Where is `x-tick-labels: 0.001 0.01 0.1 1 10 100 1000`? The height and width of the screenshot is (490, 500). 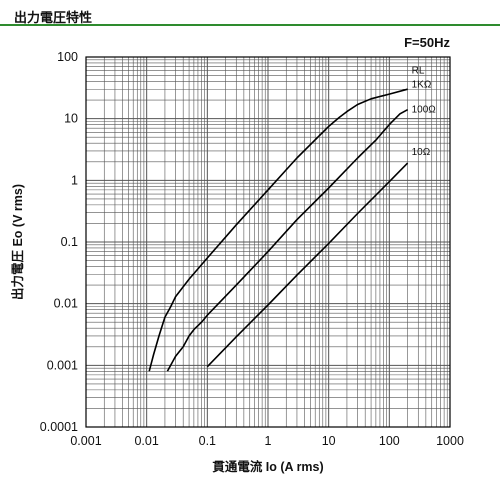 x-tick-labels: 0.001 0.01 0.1 1 10 100 1000 is located at coordinates (267, 441).